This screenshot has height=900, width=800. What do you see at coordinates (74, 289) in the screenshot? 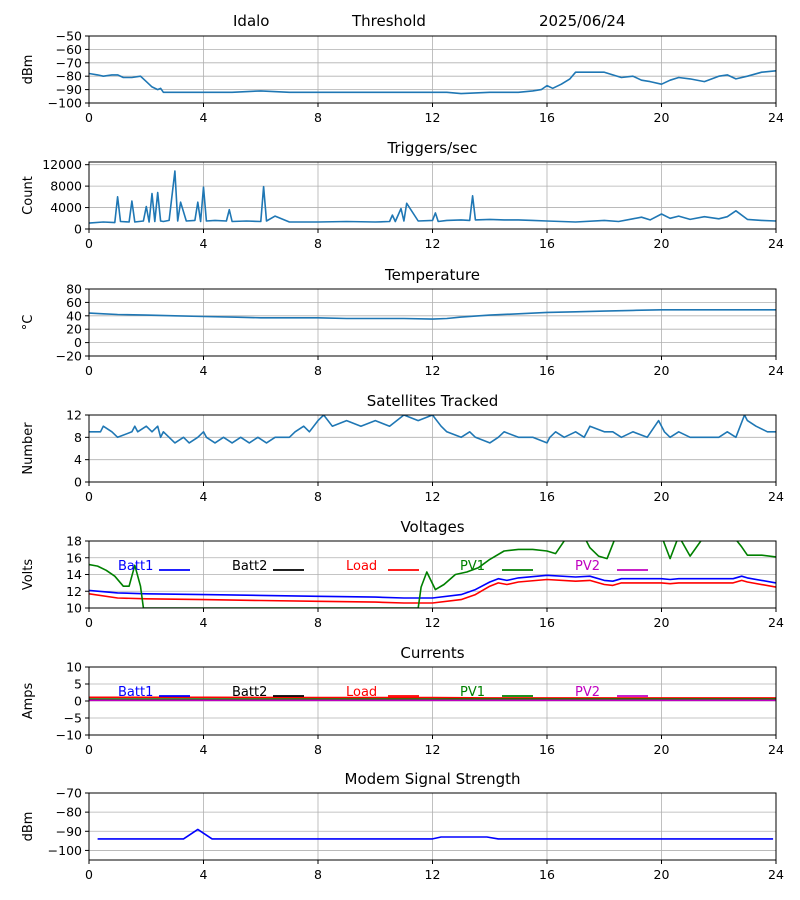
I see `y-tick-label: 80` at bounding box center [74, 289].